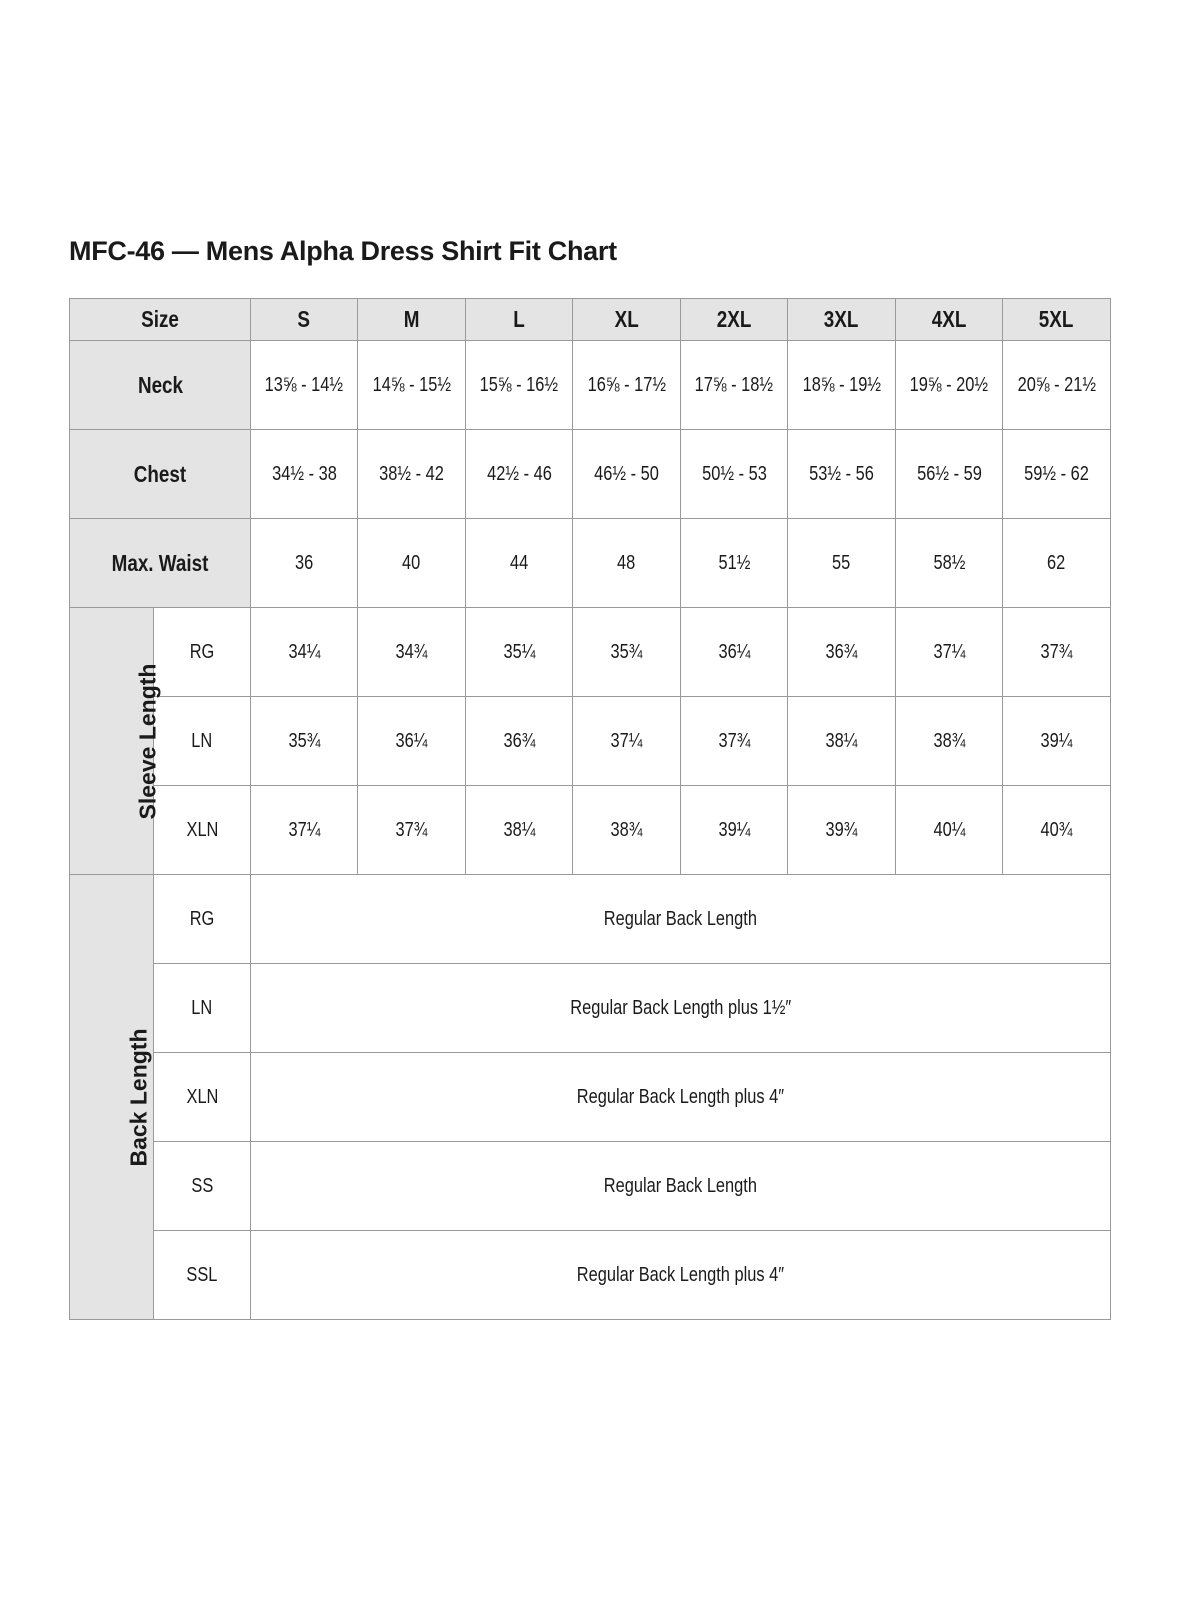 The width and height of the screenshot is (1200, 1600). Describe the element at coordinates (111, 1097) in the screenshot. I see `back-length-label: Back Length` at that location.